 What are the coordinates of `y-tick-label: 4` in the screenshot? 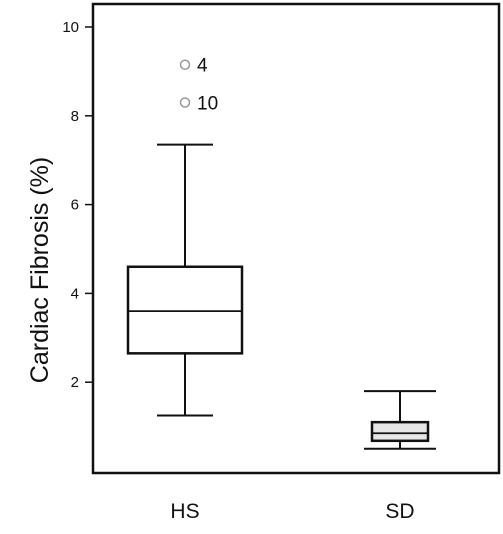 It's located at (75, 293).